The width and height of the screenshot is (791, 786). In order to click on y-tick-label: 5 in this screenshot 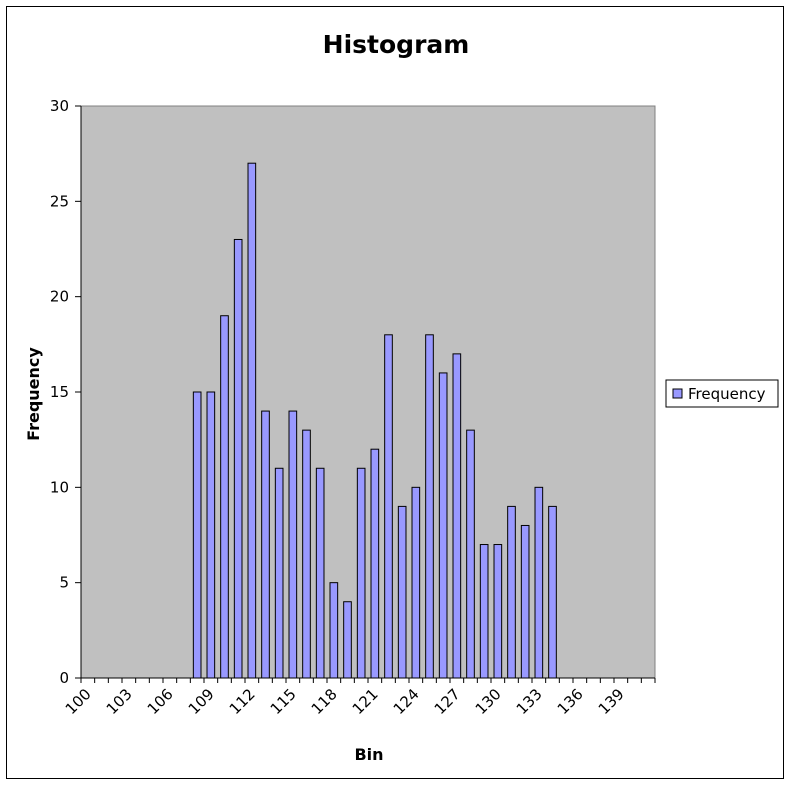, I will do `click(64, 583)`.